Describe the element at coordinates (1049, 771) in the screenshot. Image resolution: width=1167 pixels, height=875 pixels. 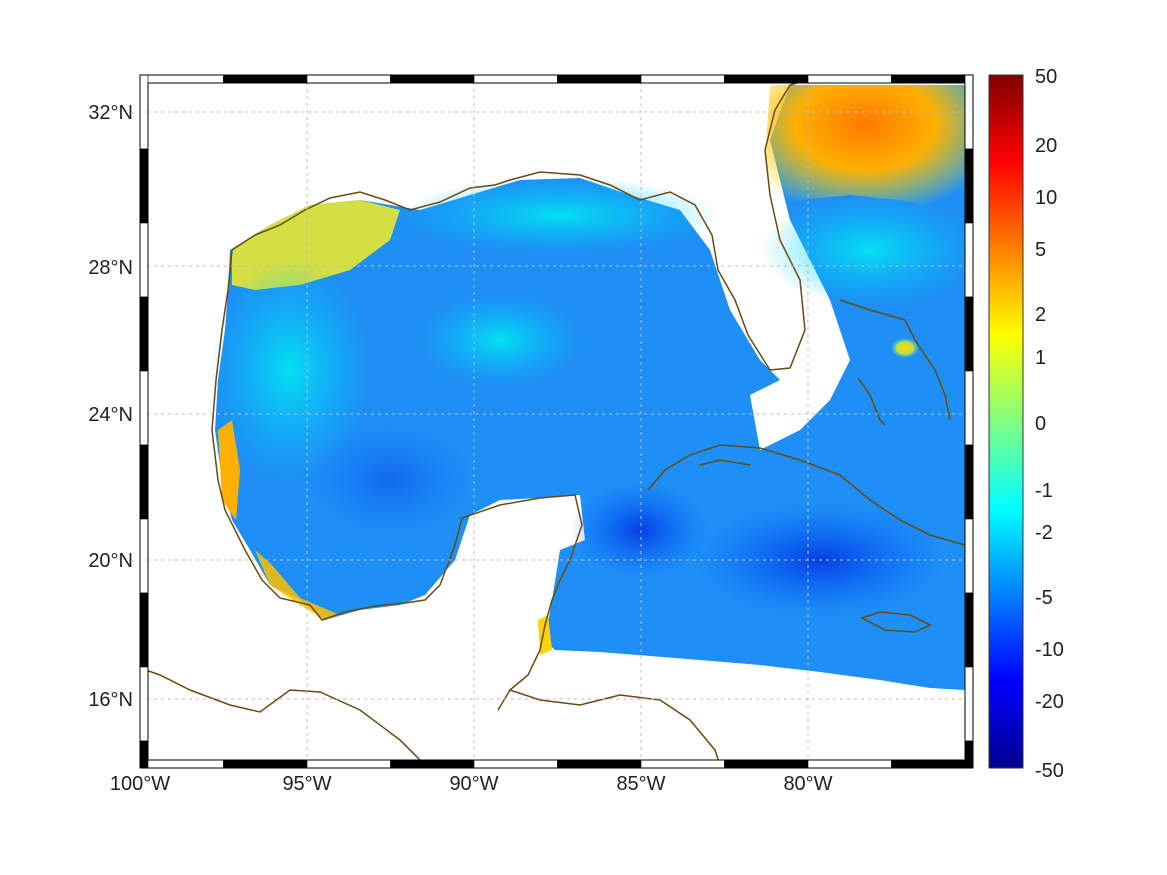
I see `colorbar-tick-label: -50` at that location.